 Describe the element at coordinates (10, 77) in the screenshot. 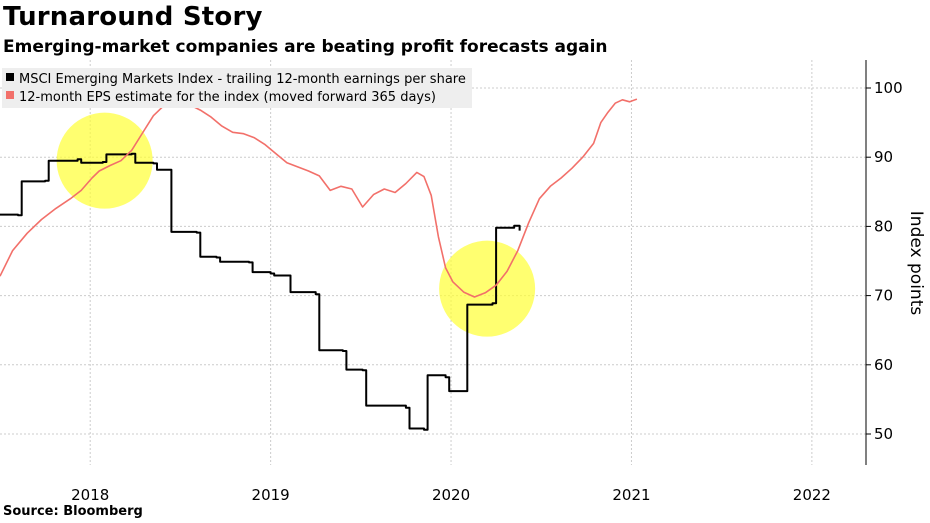

I see `legend-swatch-eps` at that location.